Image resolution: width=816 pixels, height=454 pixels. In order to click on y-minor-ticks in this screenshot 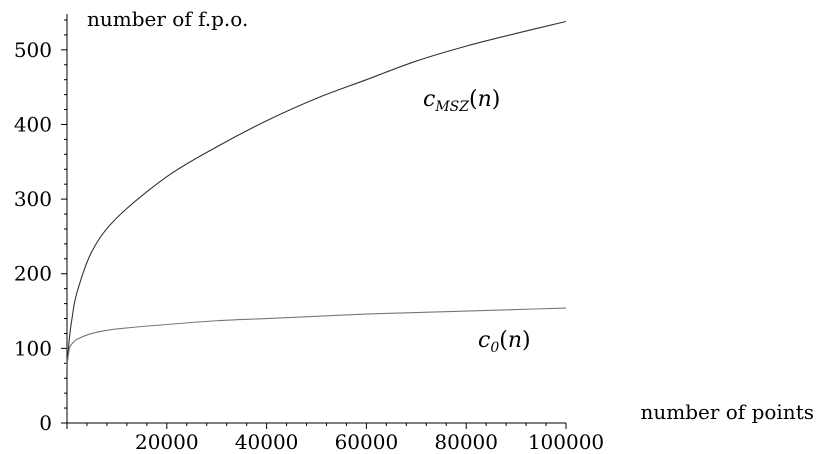, I will do `click(64, 221)`.